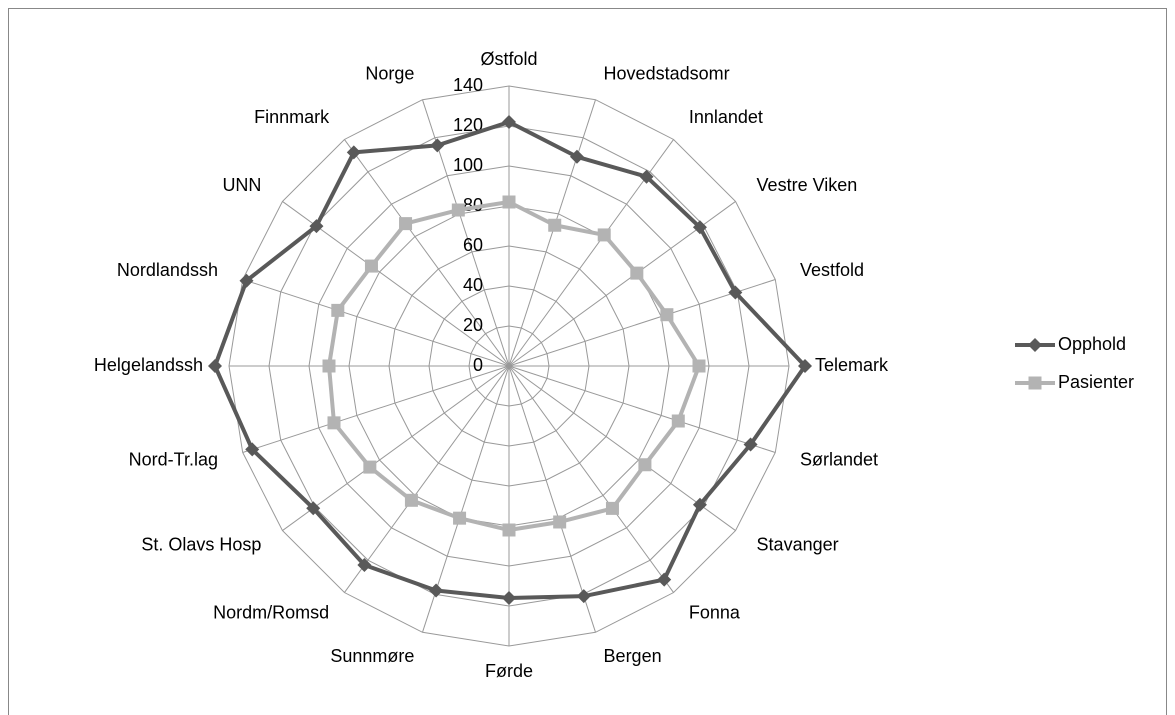 The height and width of the screenshot is (715, 1175). Describe the element at coordinates (508, 59) in the screenshot. I see `category-label: Østfold` at that location.